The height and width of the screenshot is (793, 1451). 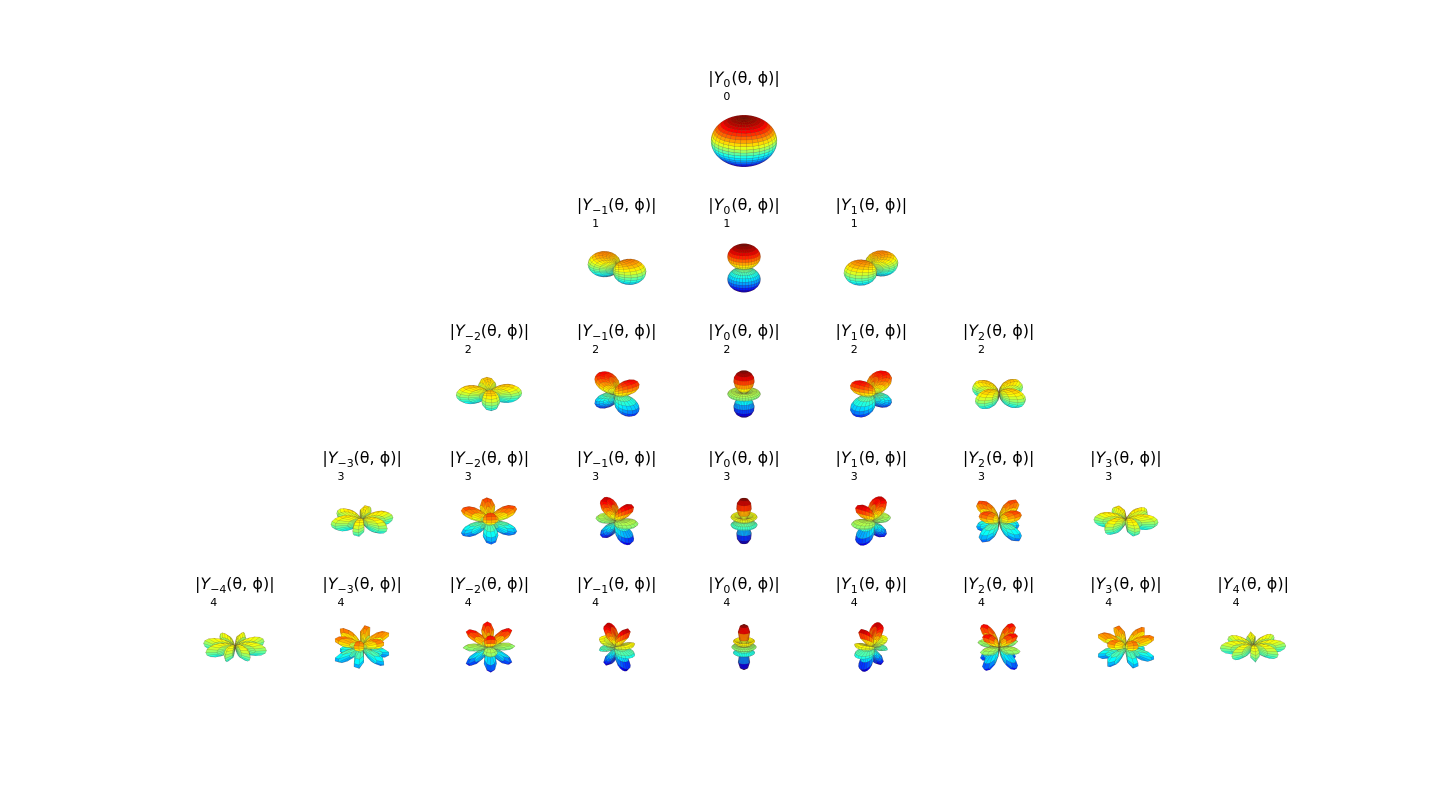 I want to click on plot-title: |Y −4 4 (θ, ϕ)|, so click(x=235, y=591).